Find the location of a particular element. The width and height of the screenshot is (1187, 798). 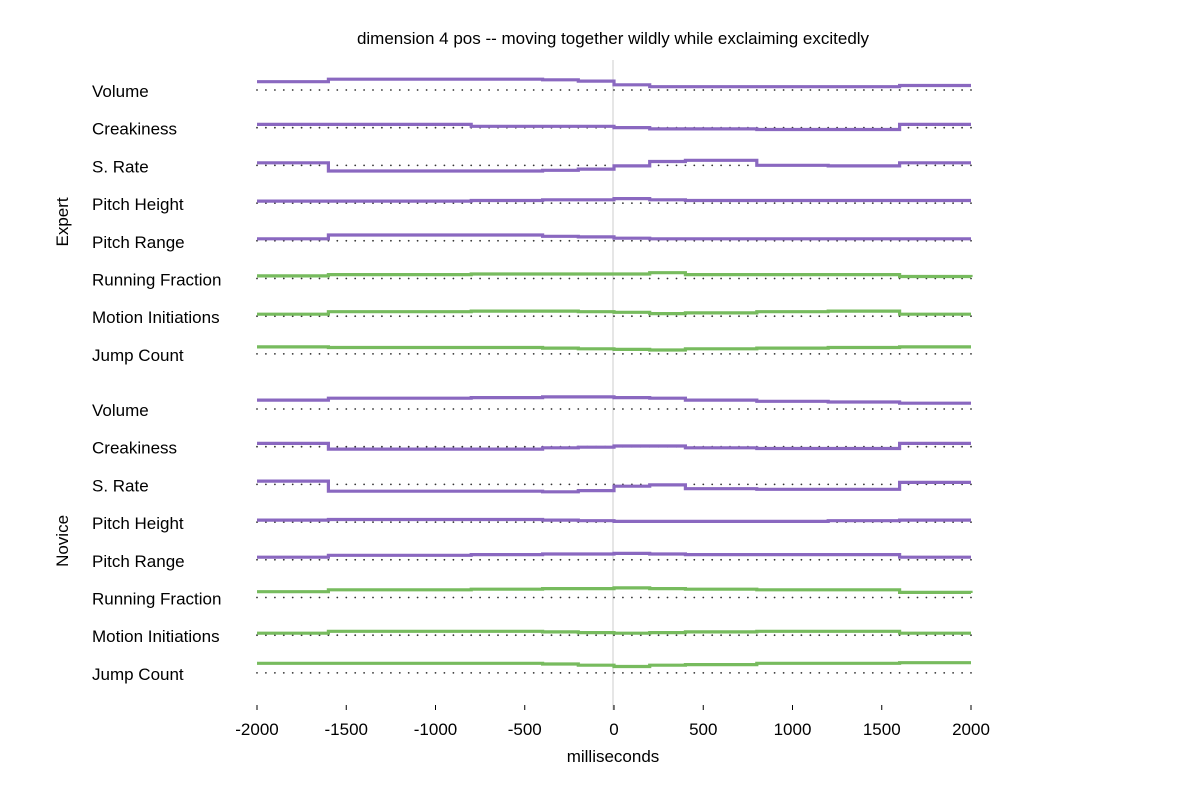

track-label: S. Rate is located at coordinates (120, 166).